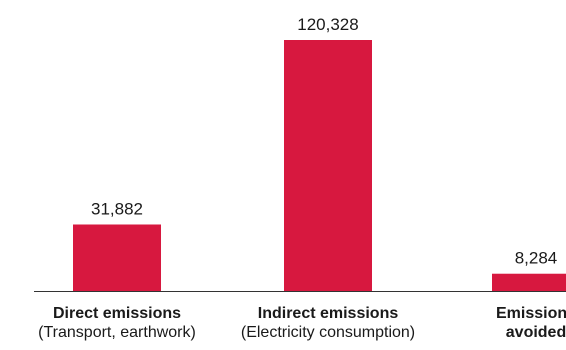 Image resolution: width=566 pixels, height=350 pixels. Describe the element at coordinates (117, 332) in the screenshot. I see `category-sublabel-1: (Transport, earthwork)` at that location.